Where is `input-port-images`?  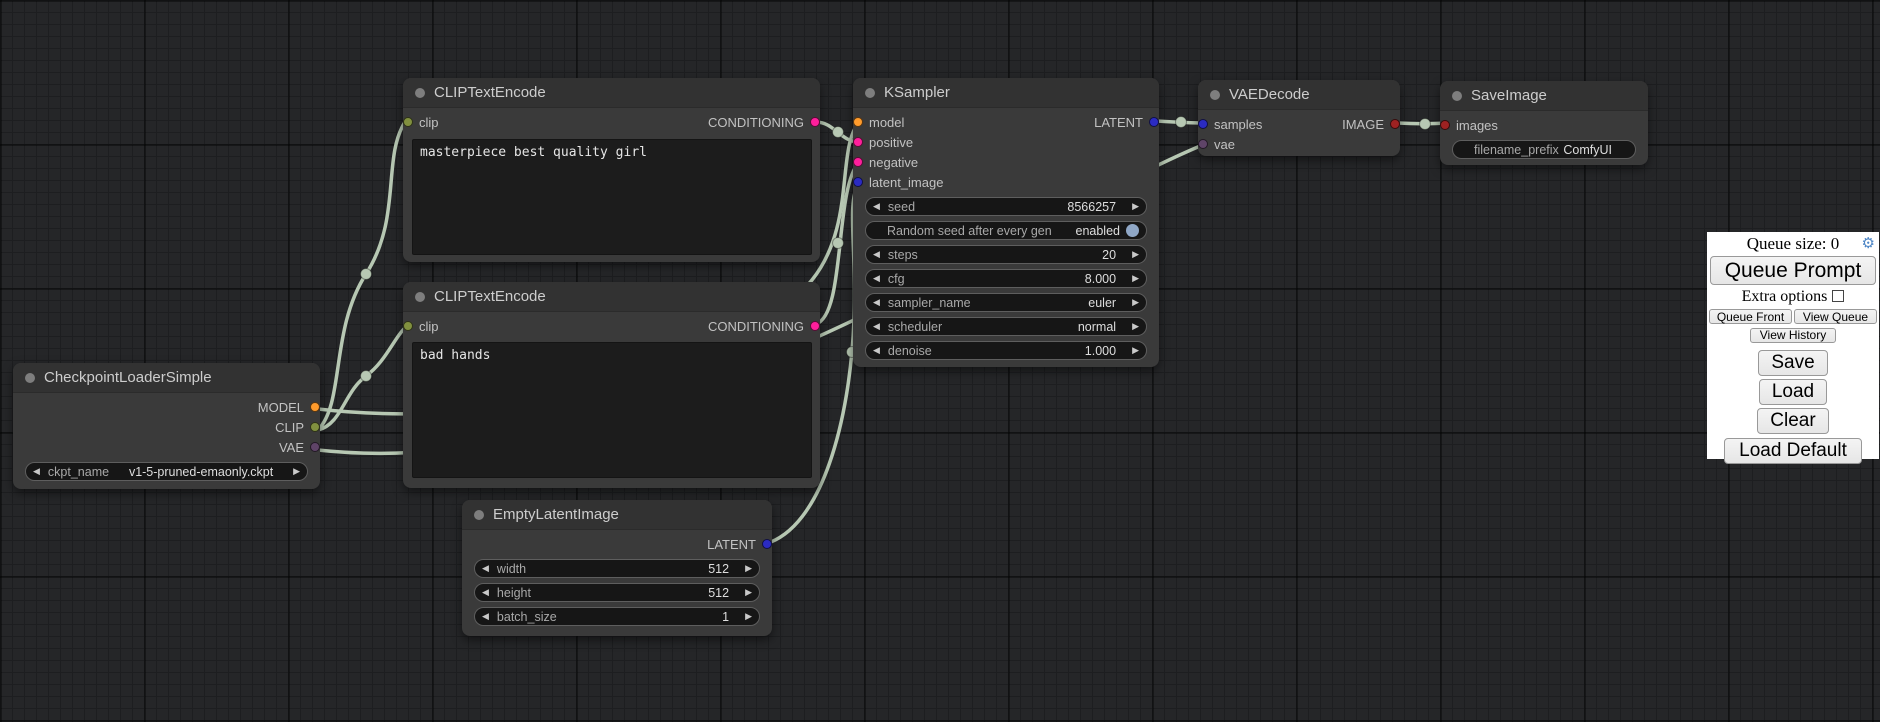 input-port-images is located at coordinates (1445, 125).